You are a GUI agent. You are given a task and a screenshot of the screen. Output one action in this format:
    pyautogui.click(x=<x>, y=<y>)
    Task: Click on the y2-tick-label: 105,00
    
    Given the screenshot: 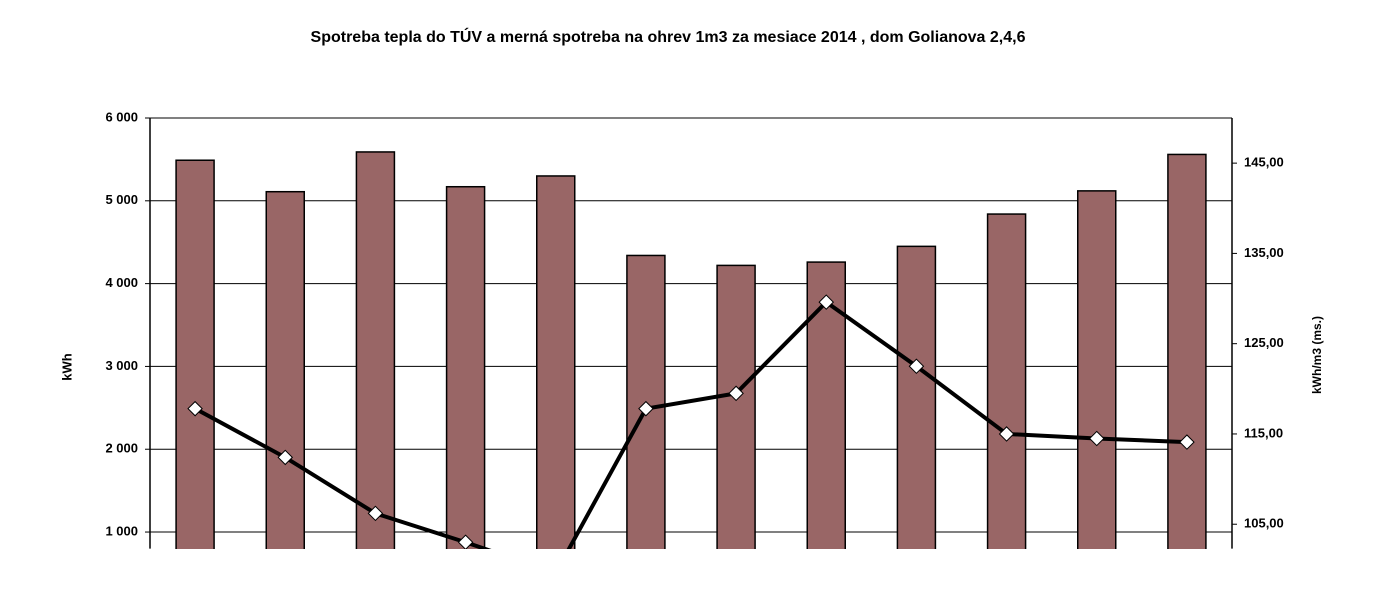 What is the action you would take?
    pyautogui.click(x=1264, y=523)
    